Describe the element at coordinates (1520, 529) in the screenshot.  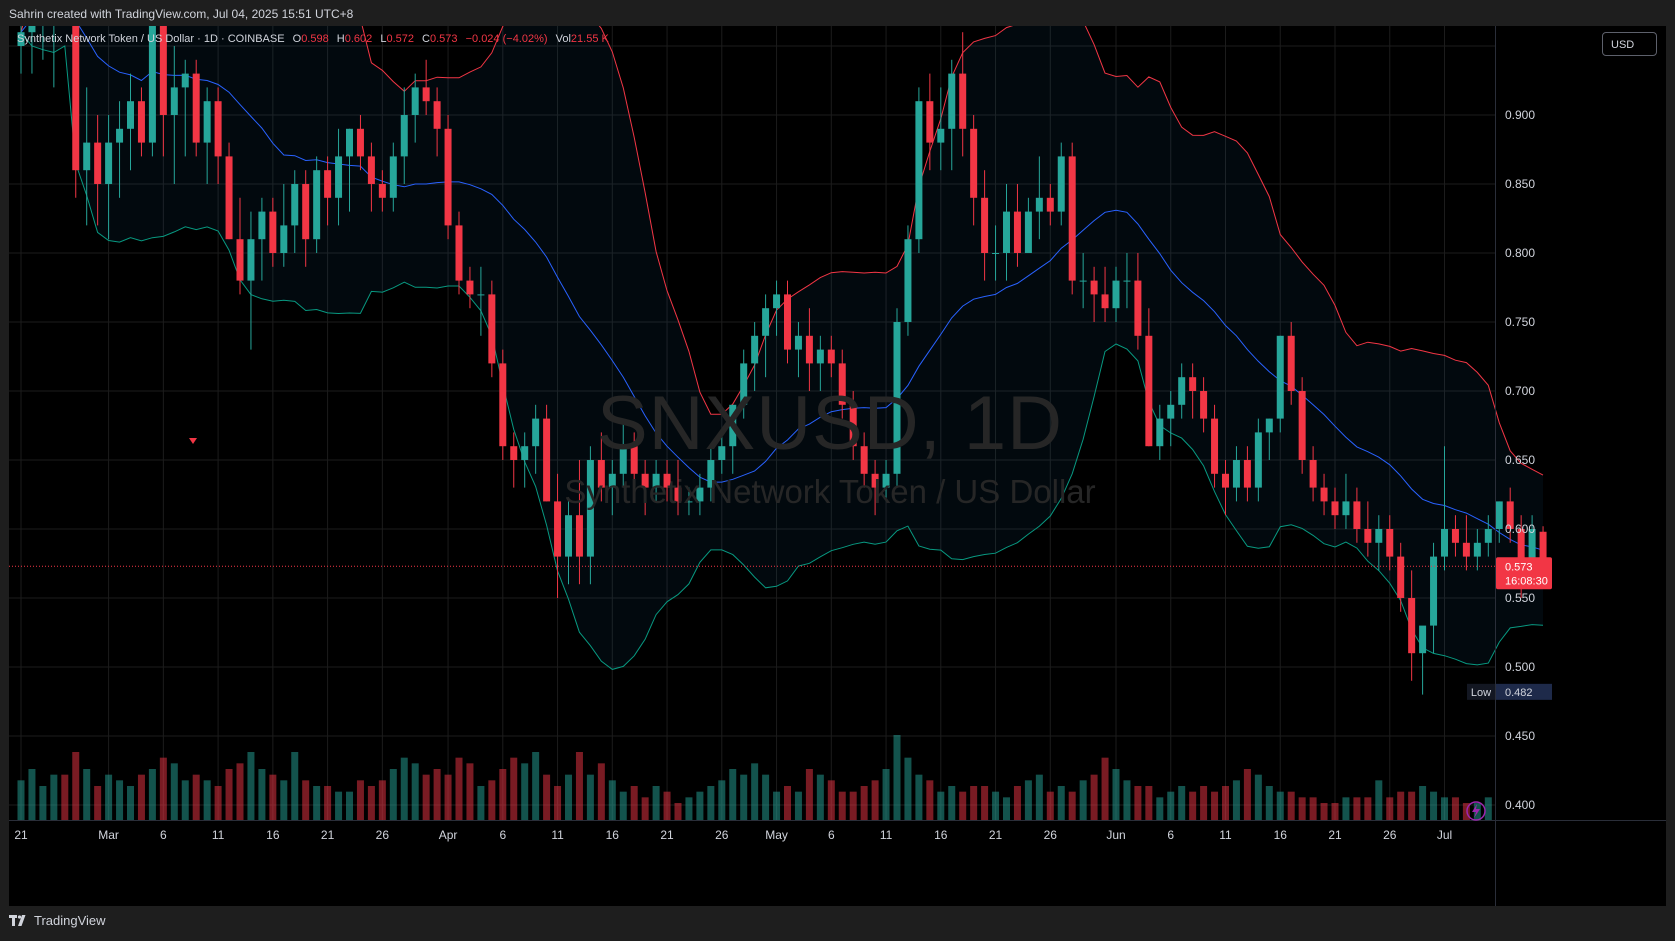
I see `price-tick-label: 0.600` at that location.